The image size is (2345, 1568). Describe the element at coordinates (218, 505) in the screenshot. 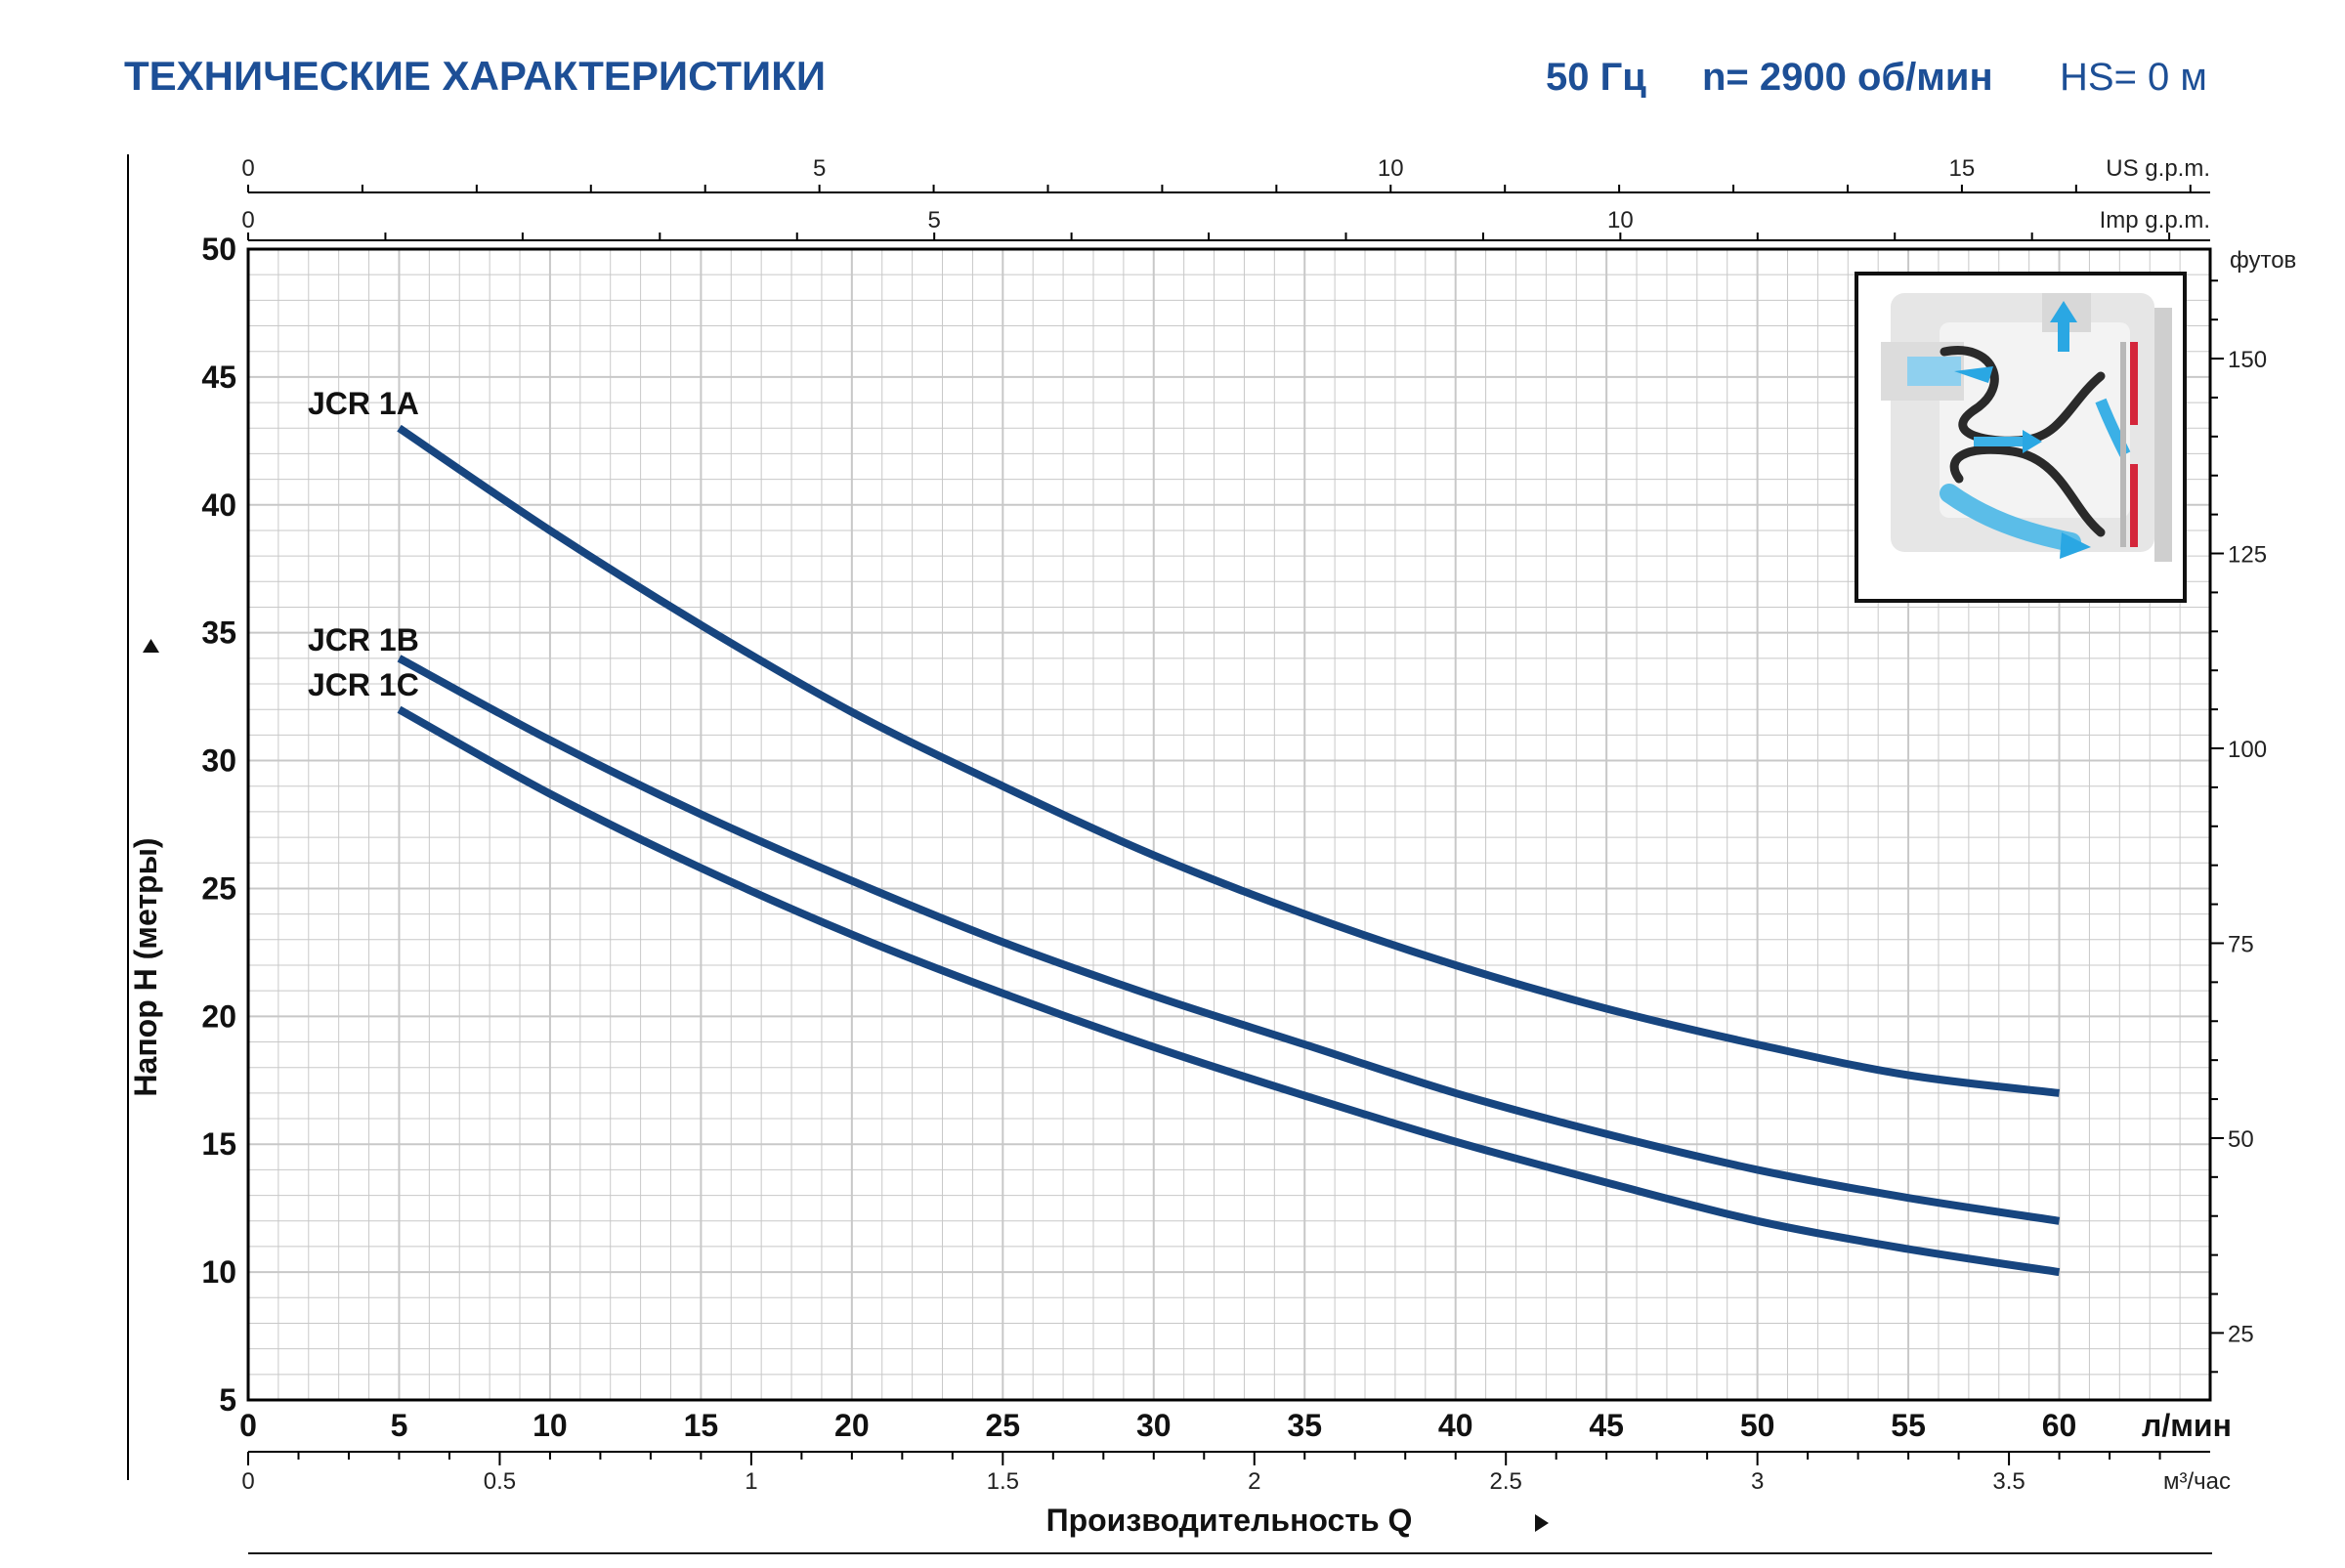

I see `y-tick-label: 40` at that location.